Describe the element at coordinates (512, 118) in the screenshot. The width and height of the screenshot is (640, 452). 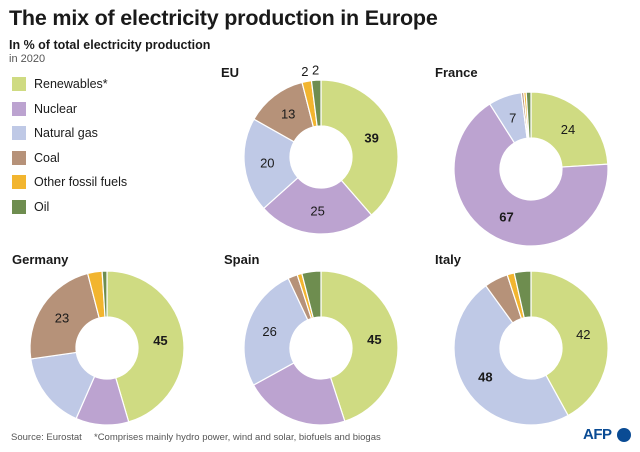
I see `data-label: 7` at that location.